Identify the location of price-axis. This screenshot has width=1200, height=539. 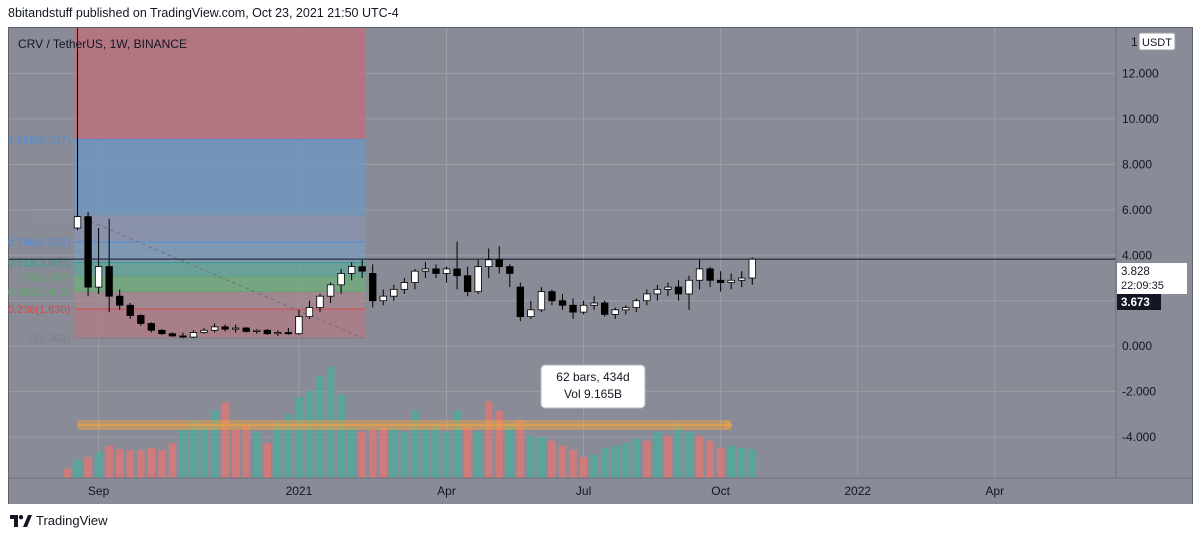
(1154, 253).